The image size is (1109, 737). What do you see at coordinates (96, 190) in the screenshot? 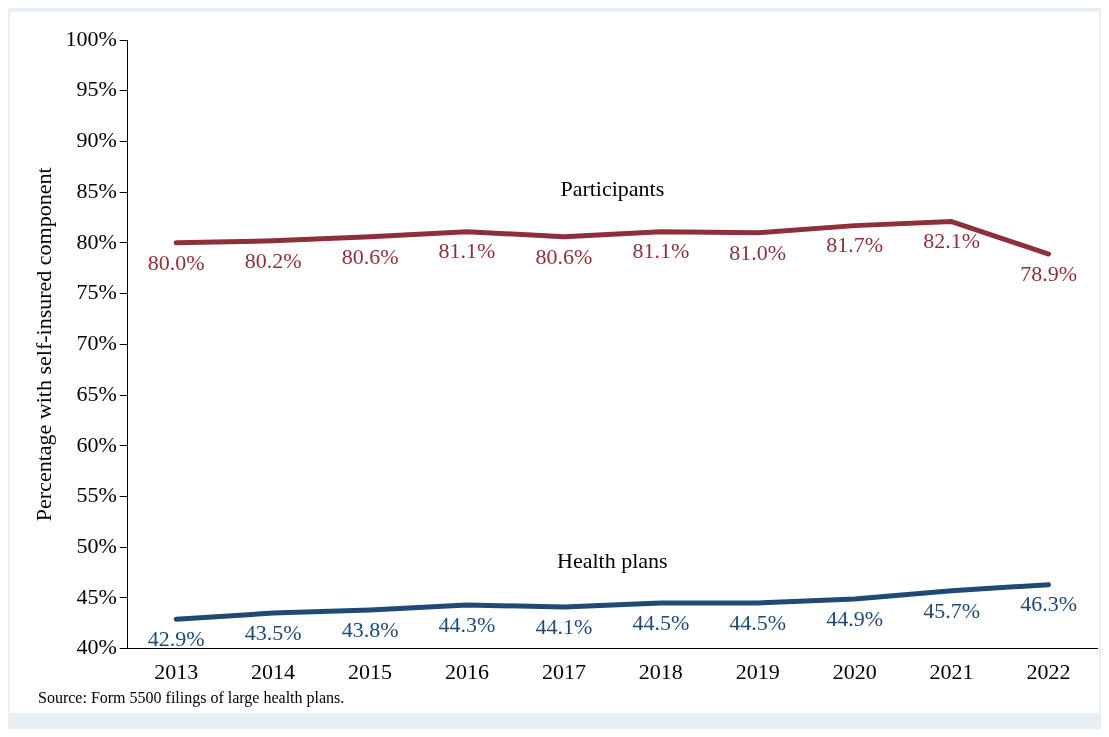
I see `y-tick-label: 85%` at bounding box center [96, 190].